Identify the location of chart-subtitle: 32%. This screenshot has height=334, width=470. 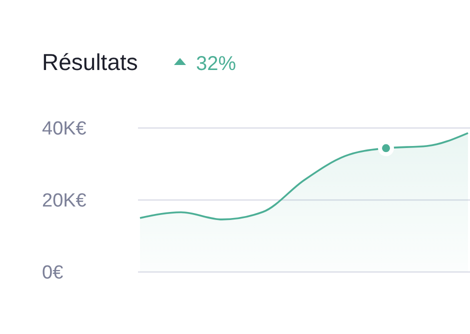
(216, 64).